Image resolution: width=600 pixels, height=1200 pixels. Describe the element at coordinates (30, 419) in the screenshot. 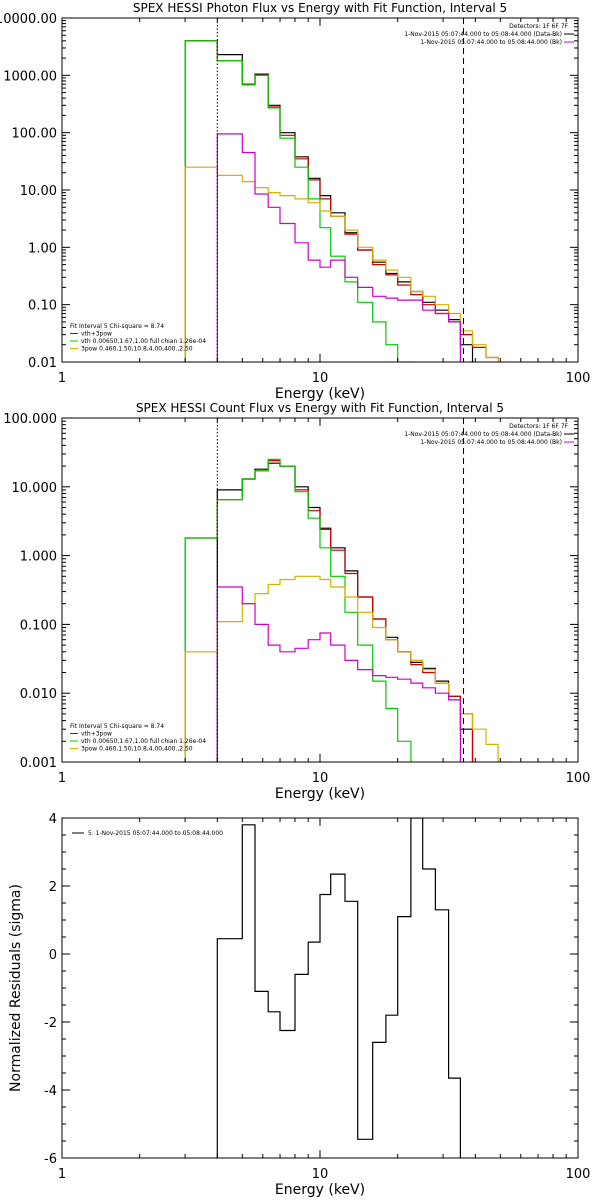

I see `y-tick-label: 100.000` at that location.